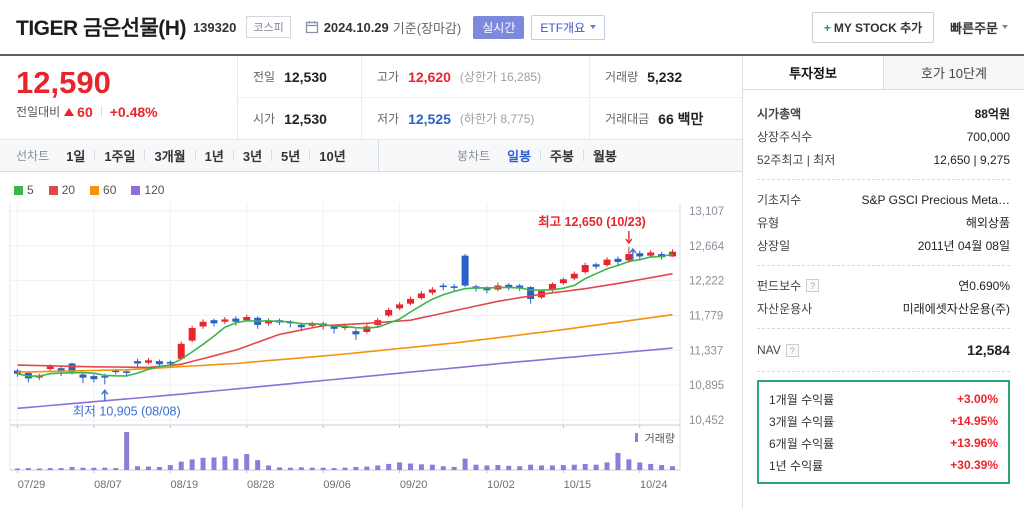  I want to click on info-value: 2011년 04월 08일, so click(963, 246).